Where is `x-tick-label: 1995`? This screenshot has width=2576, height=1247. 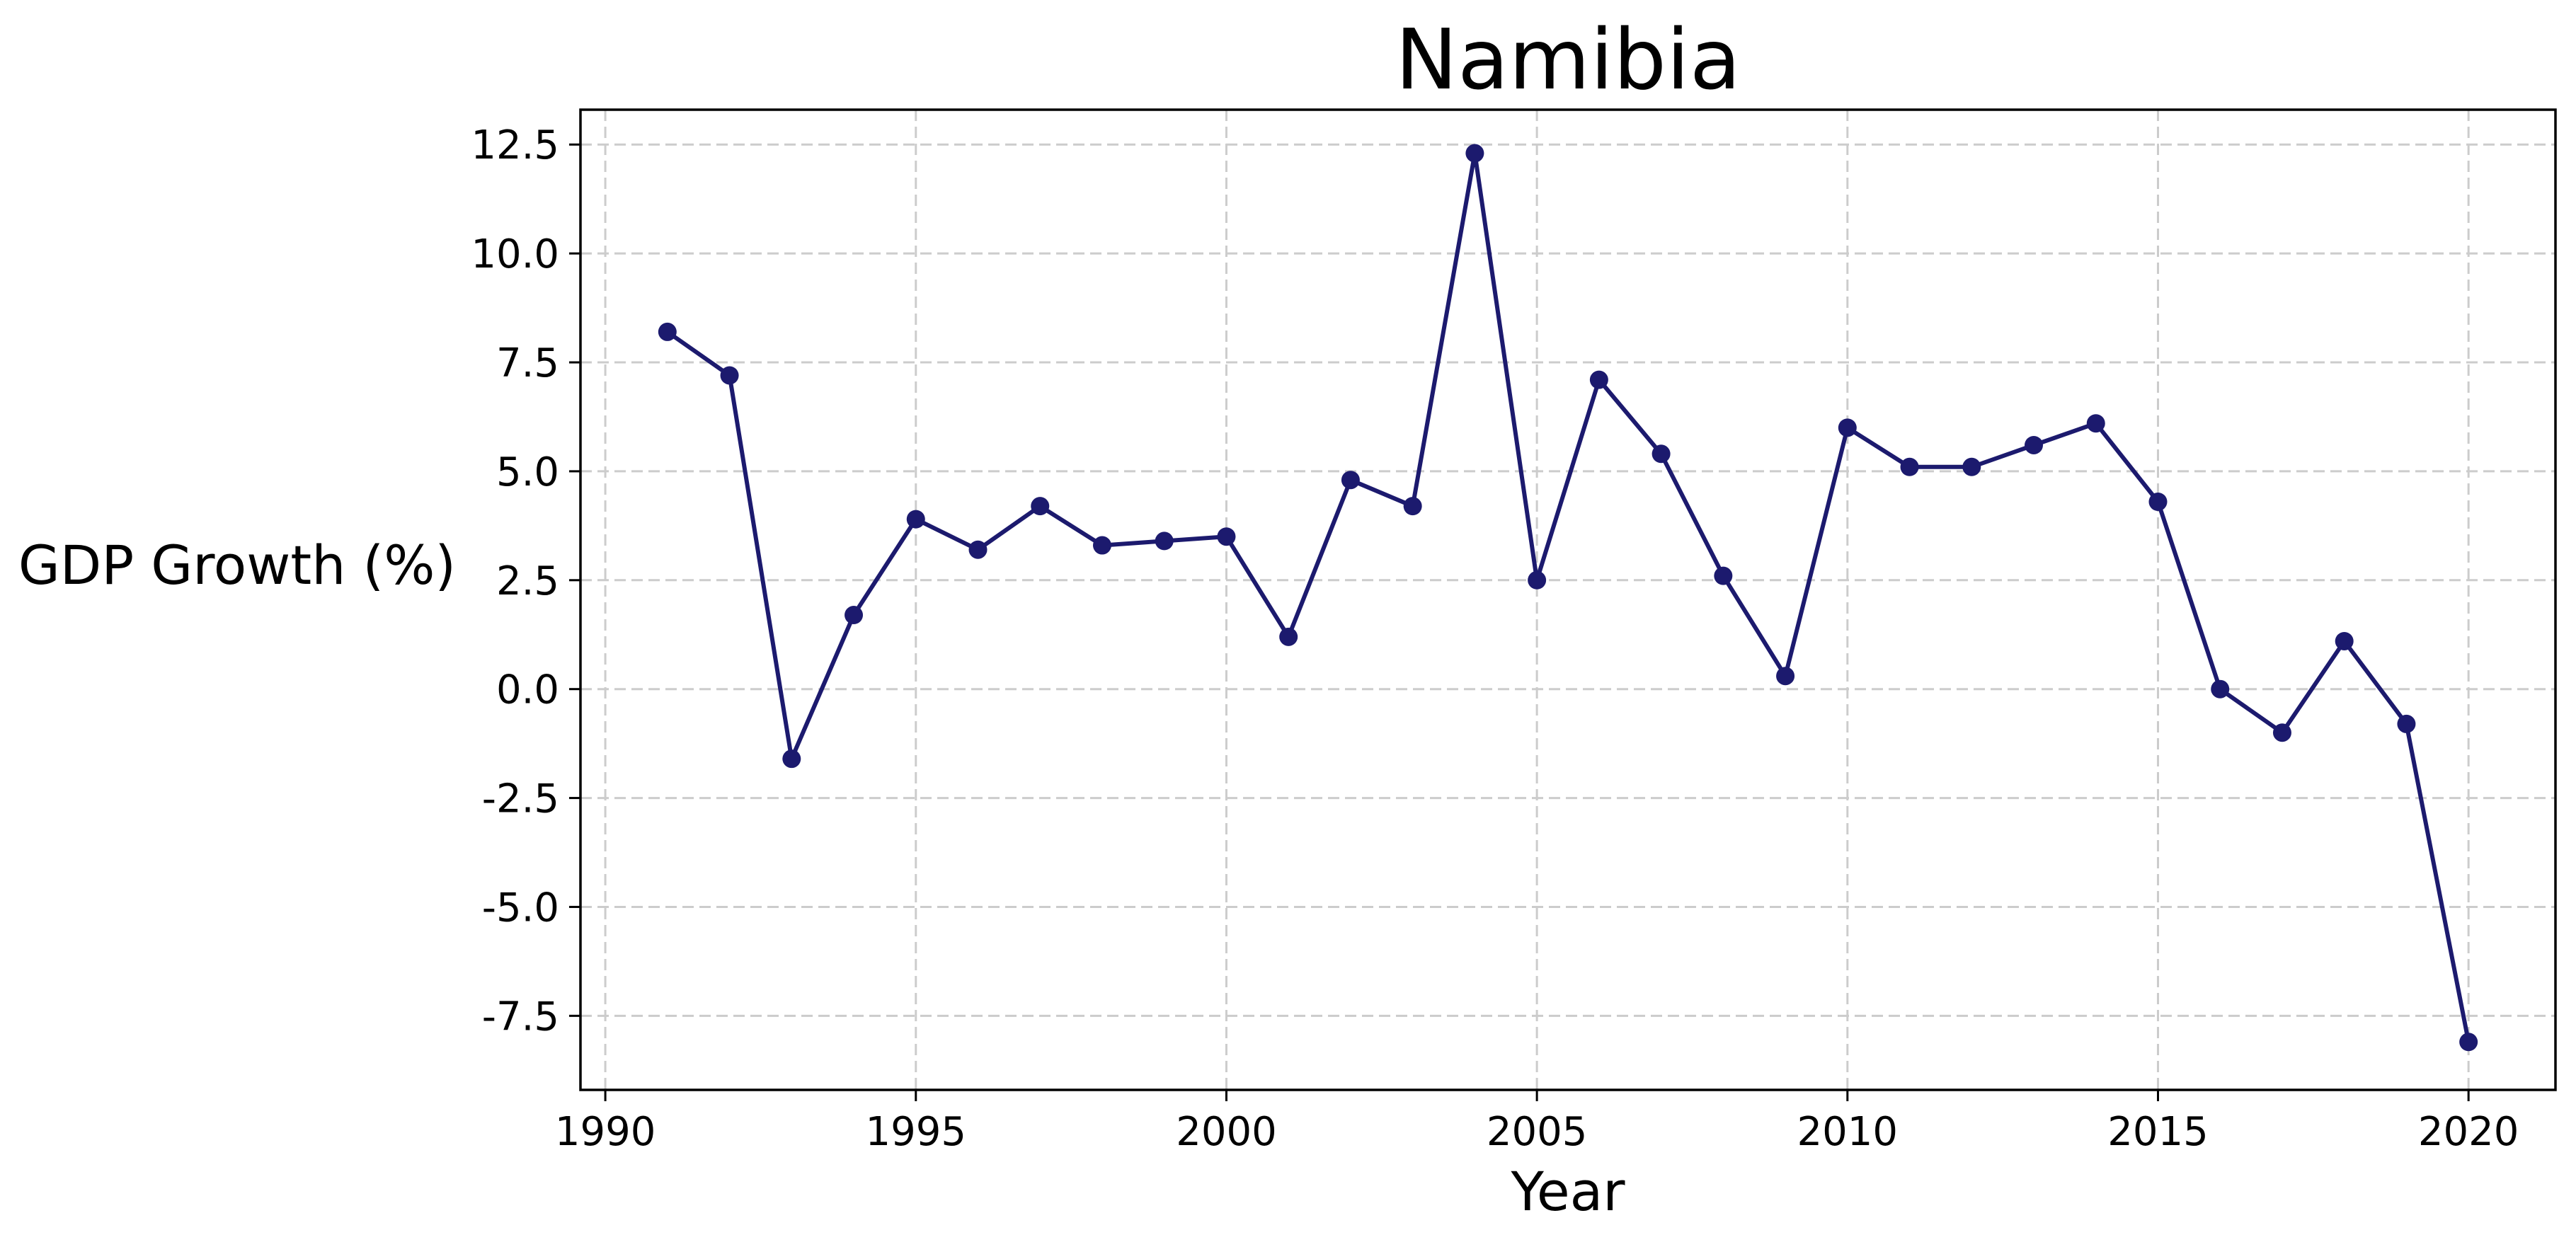 x-tick-label: 1995 is located at coordinates (916, 1132).